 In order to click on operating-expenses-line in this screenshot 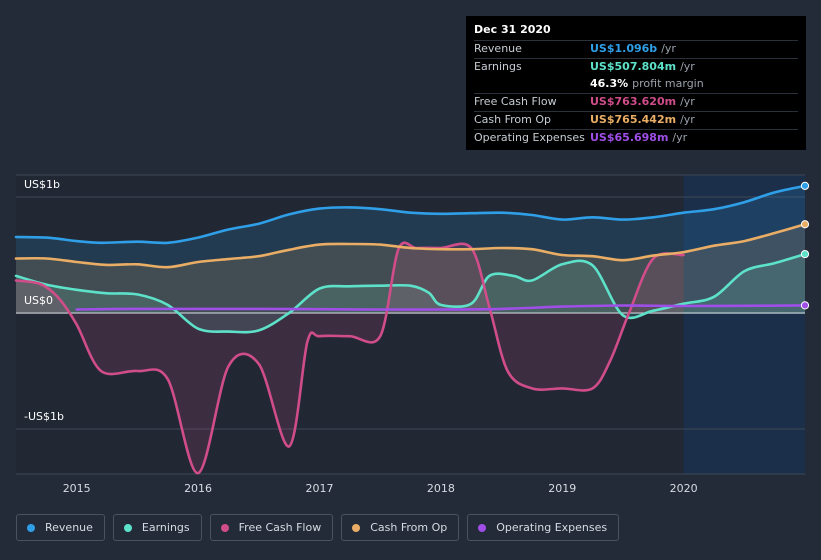, I will do `click(441, 307)`.